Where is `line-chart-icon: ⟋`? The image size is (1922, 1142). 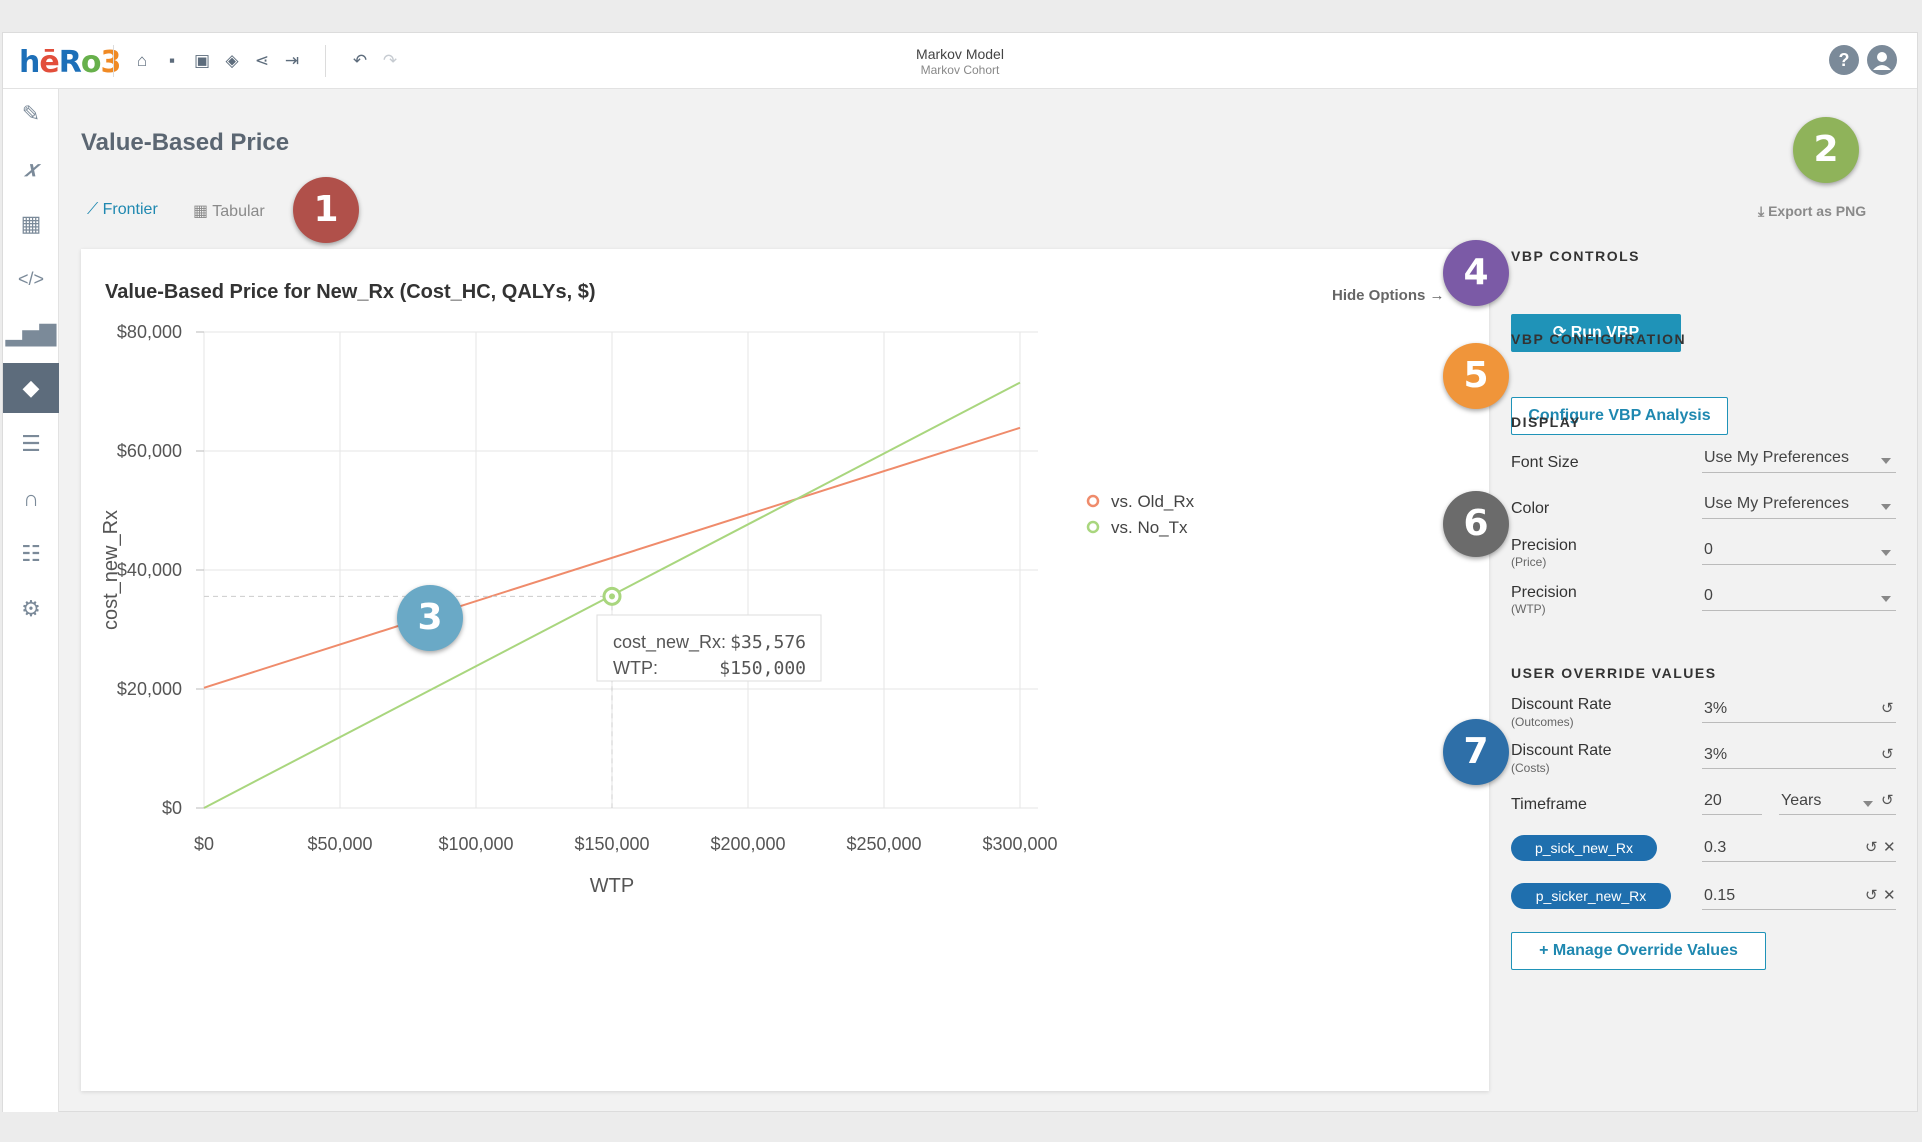
line-chart-icon: ⟋ is located at coordinates (95, 209).